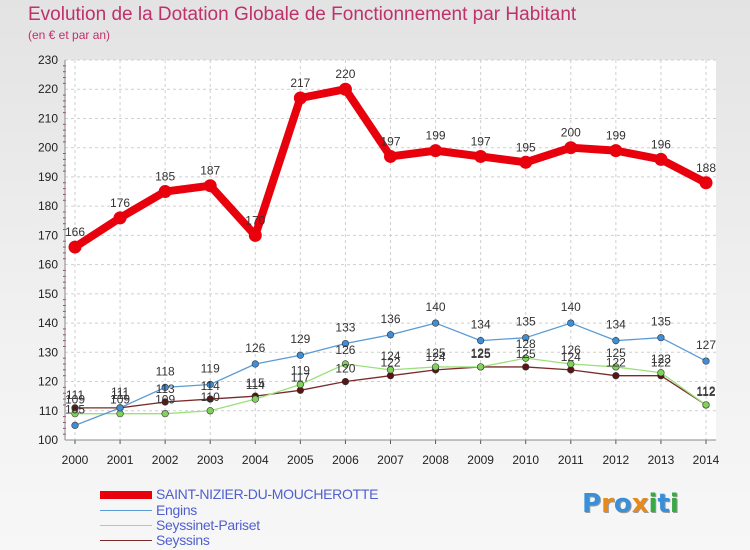 Image resolution: width=750 pixels, height=550 pixels. I want to click on data-label-2: 110, so click(210, 397).